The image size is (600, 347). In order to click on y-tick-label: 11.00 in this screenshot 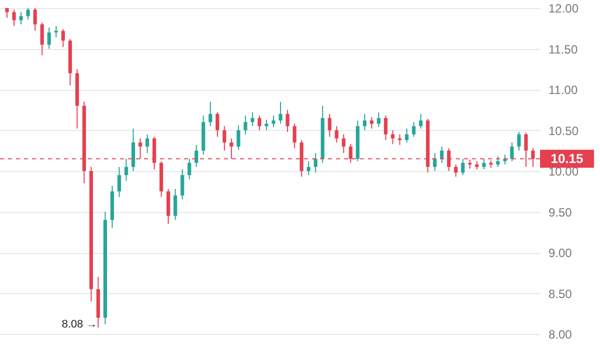, I will do `click(563, 90)`.